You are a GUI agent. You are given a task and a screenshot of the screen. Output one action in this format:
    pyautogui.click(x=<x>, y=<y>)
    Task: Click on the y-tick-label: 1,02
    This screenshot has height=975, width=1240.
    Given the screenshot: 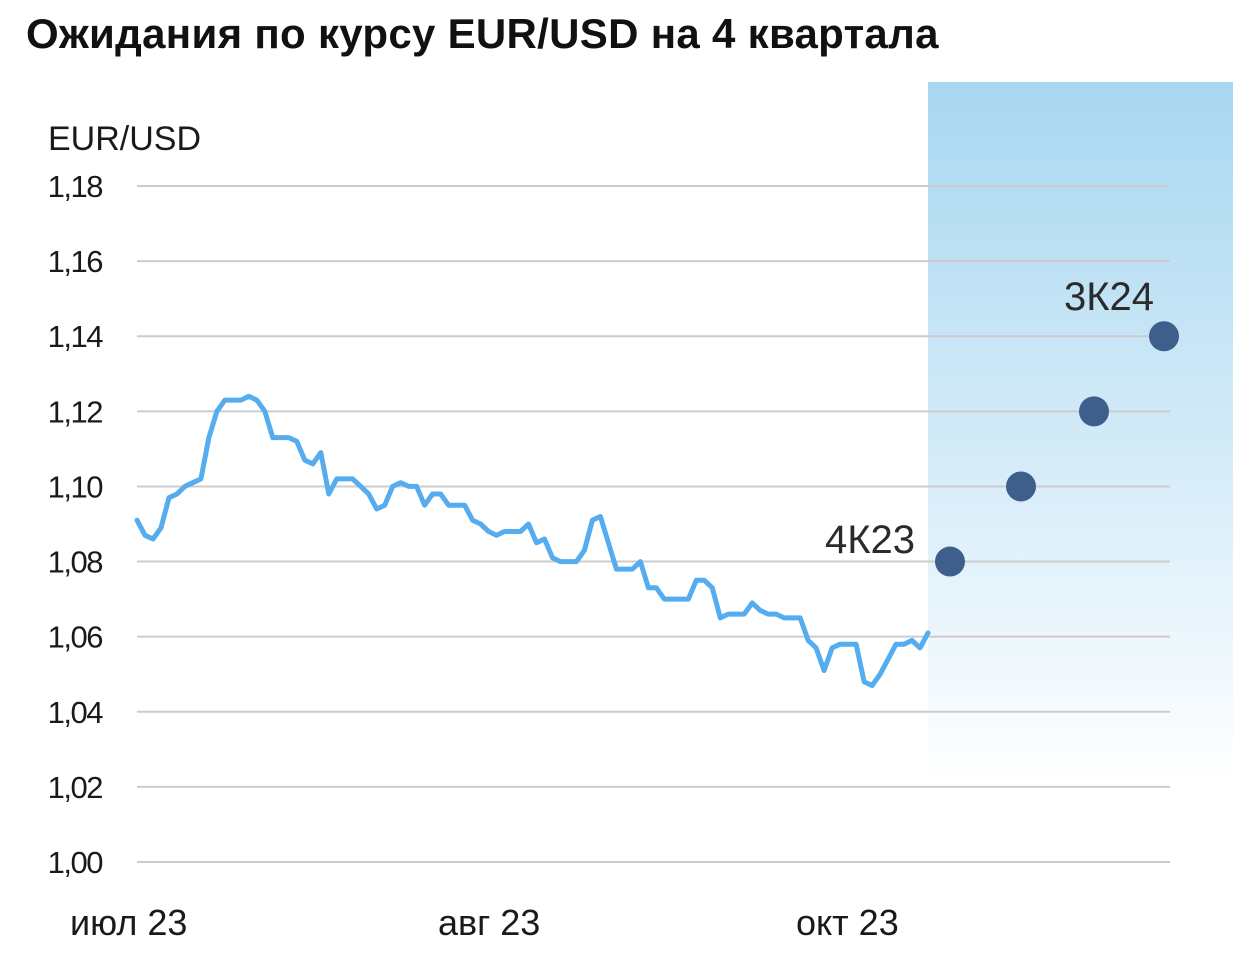 What is the action you would take?
    pyautogui.click(x=75, y=787)
    